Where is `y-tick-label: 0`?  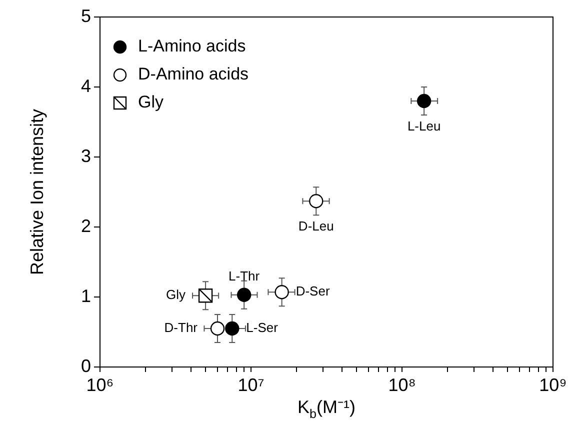
y-tick-label: 0 is located at coordinates (85, 366).